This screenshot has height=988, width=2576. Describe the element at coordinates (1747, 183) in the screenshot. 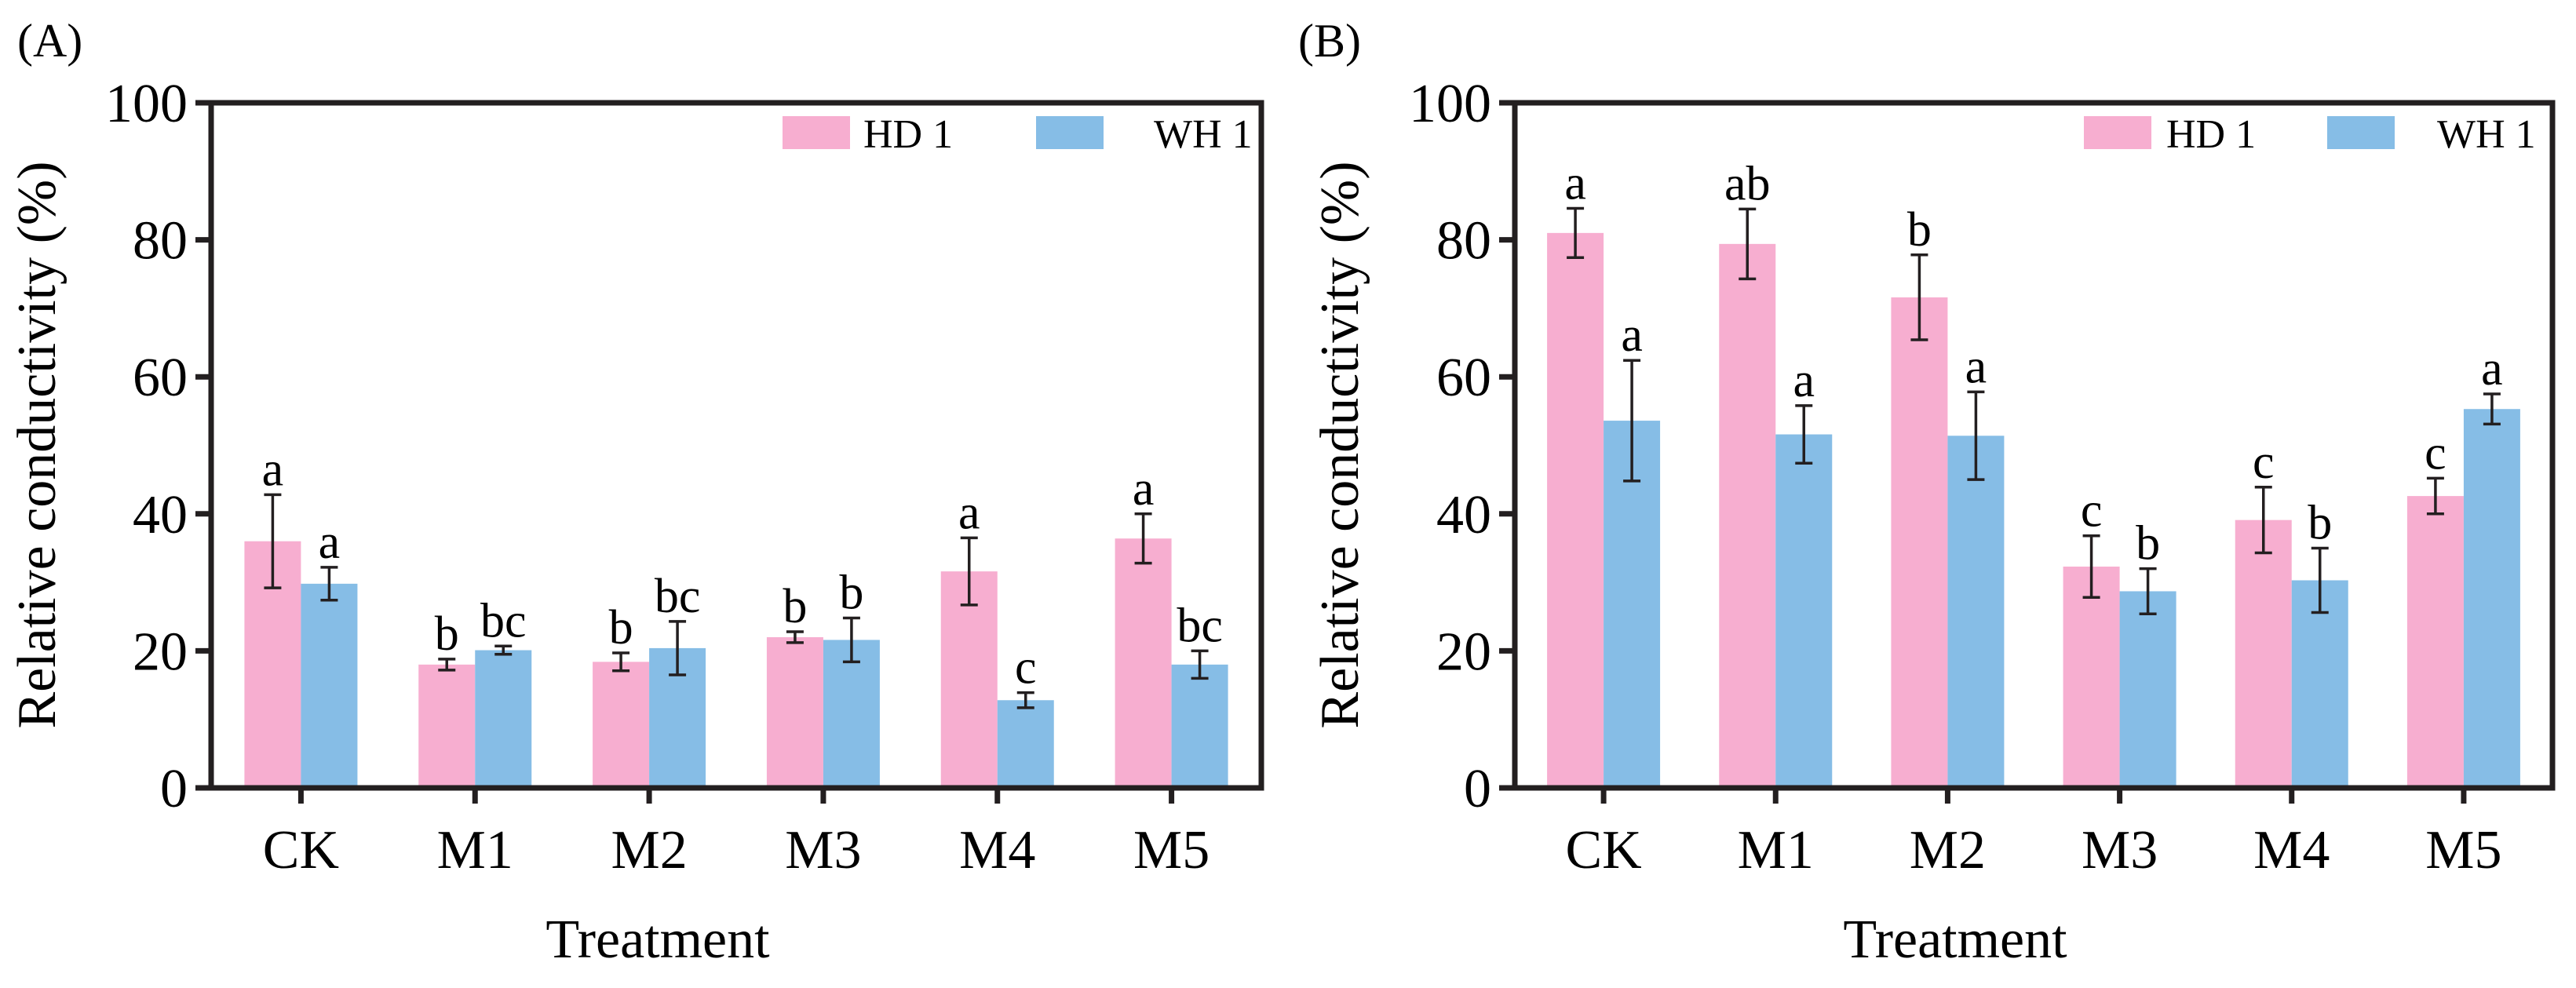

I see `significance-letter: ab` at that location.